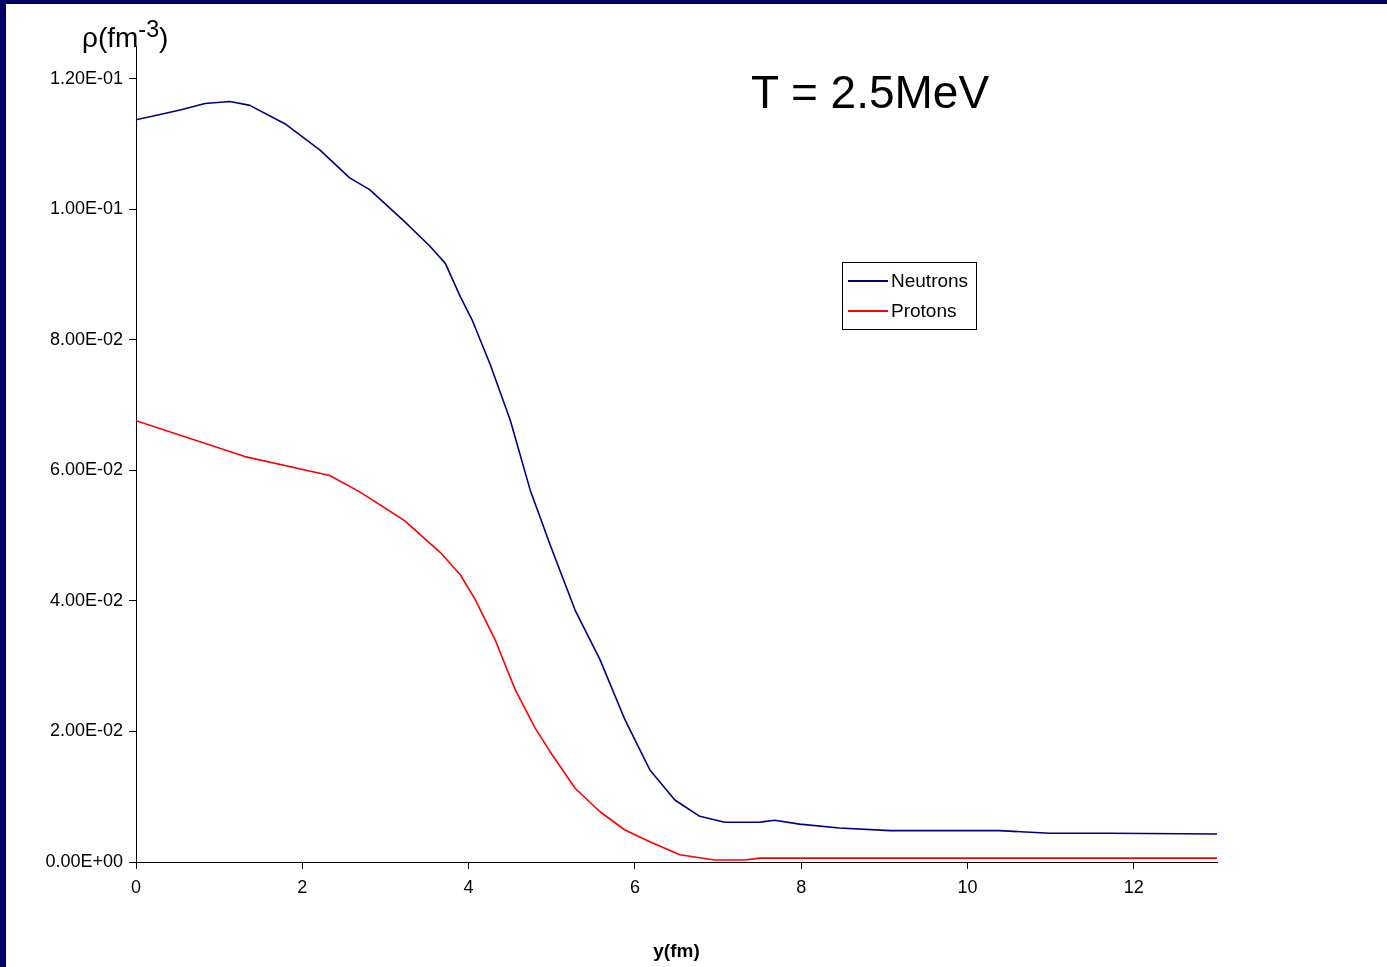 Image resolution: width=1387 pixels, height=967 pixels. What do you see at coordinates (930, 281) in the screenshot?
I see `legend-label: Neutrons` at bounding box center [930, 281].